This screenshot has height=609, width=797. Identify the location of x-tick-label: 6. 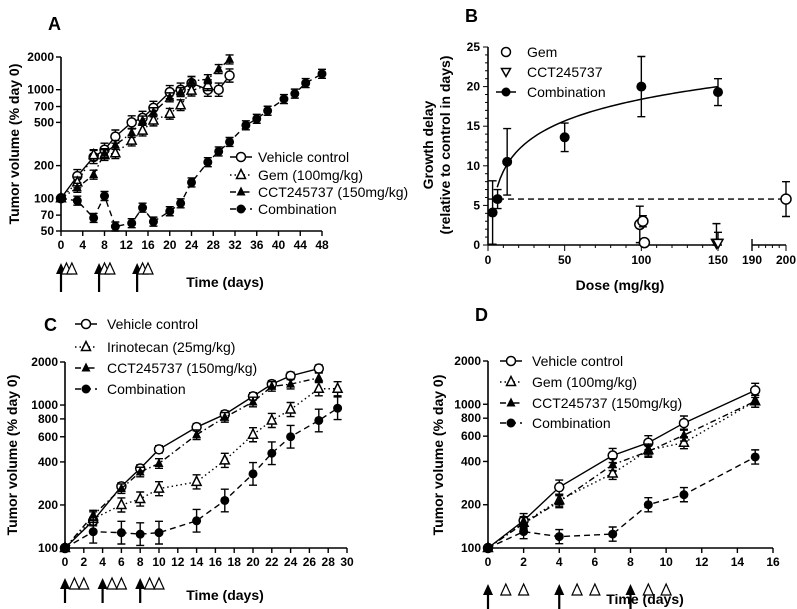
(595, 562).